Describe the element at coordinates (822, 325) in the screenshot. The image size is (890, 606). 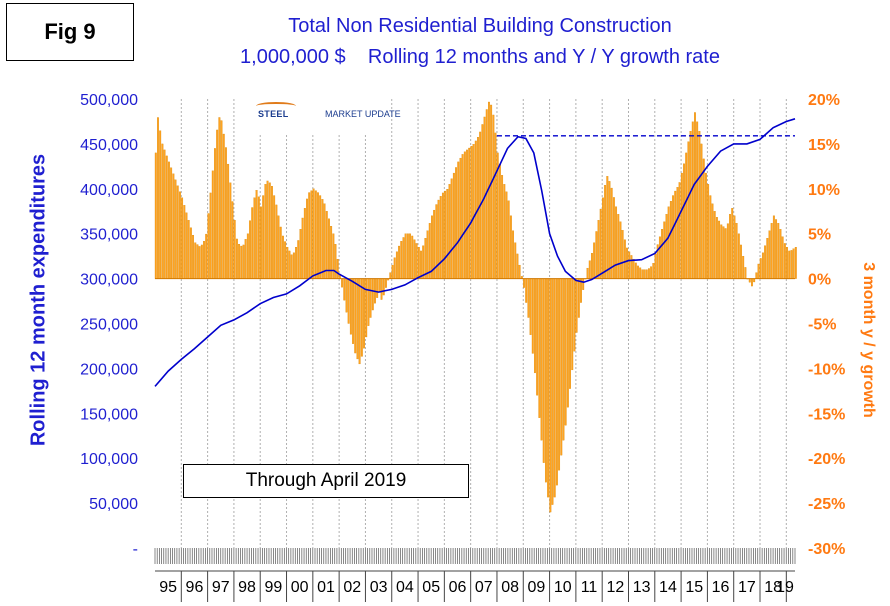
I see `right-tick-label: -5%` at that location.